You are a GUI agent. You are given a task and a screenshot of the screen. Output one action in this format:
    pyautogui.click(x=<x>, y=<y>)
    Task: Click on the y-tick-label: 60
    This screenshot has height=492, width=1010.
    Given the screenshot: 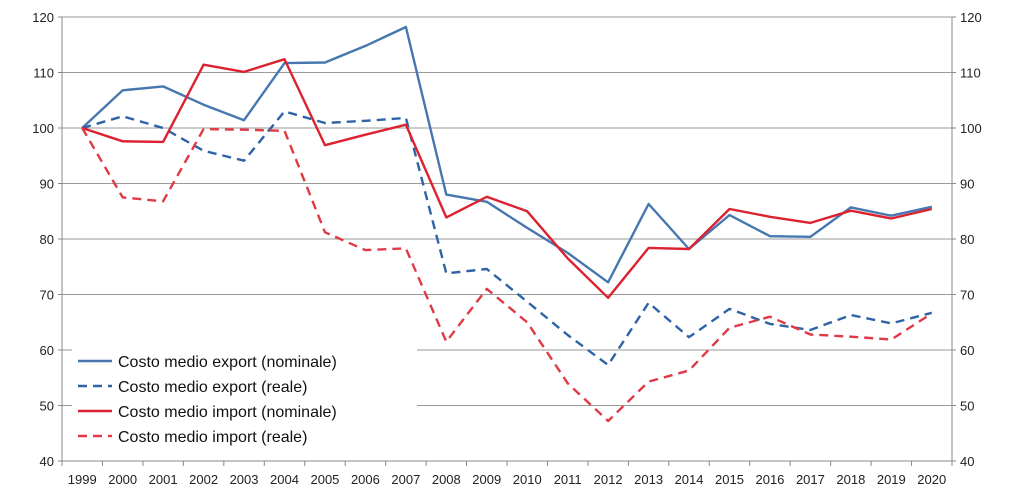 What is the action you would take?
    pyautogui.click(x=47, y=350)
    